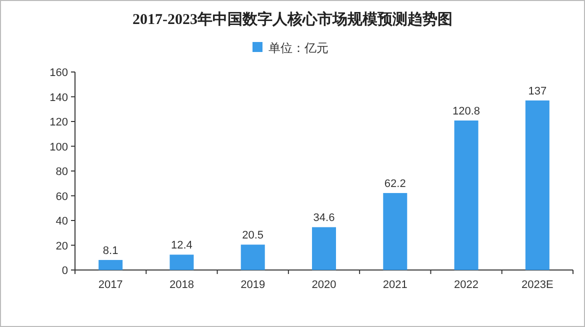 This screenshot has width=585, height=327. I want to click on y-tick-label: 60, so click(62, 196).